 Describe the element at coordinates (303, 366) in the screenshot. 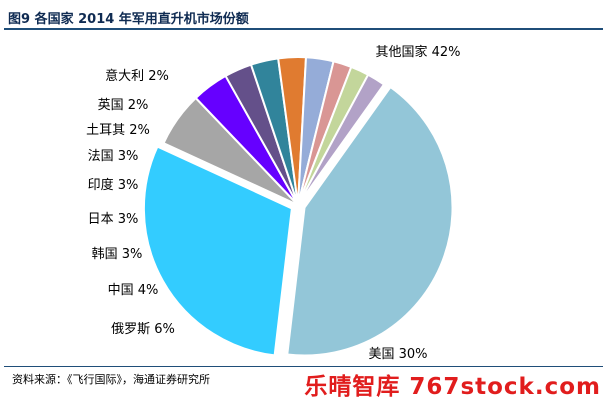

I see `footer-rule` at that location.